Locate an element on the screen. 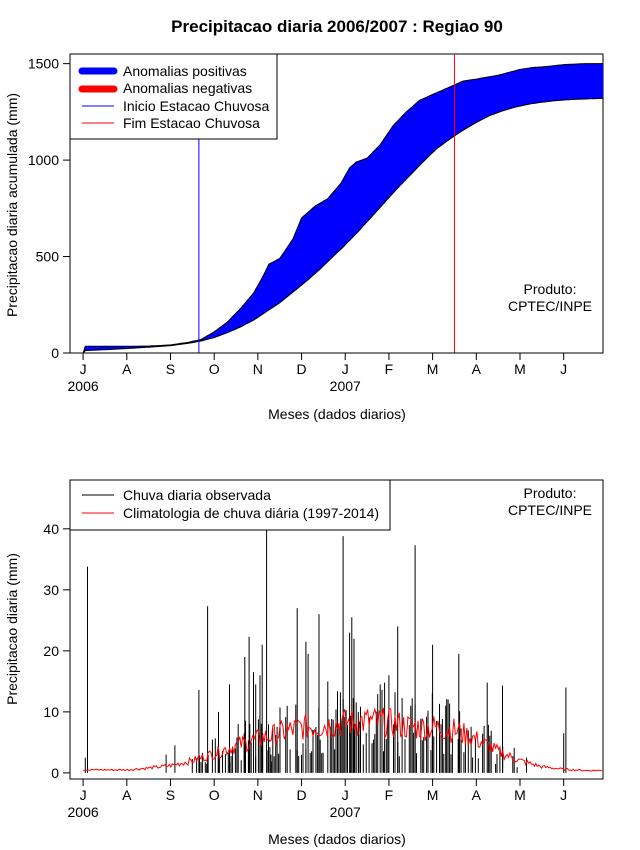 This screenshot has height=850, width=640. y-tick-label-bottom: 0 is located at coordinates (55, 773).